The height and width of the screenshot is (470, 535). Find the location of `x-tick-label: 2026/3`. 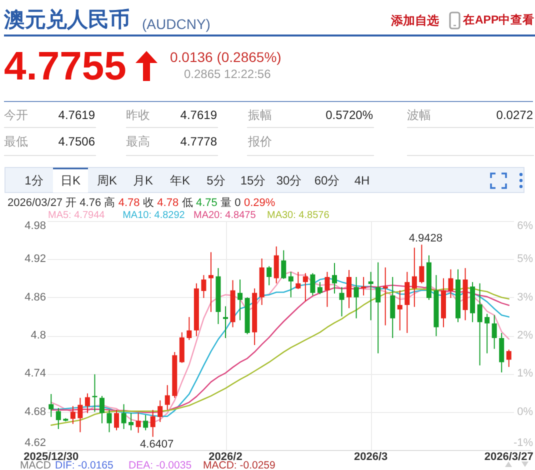

x-tick-label: 2026/3 is located at coordinates (371, 457).